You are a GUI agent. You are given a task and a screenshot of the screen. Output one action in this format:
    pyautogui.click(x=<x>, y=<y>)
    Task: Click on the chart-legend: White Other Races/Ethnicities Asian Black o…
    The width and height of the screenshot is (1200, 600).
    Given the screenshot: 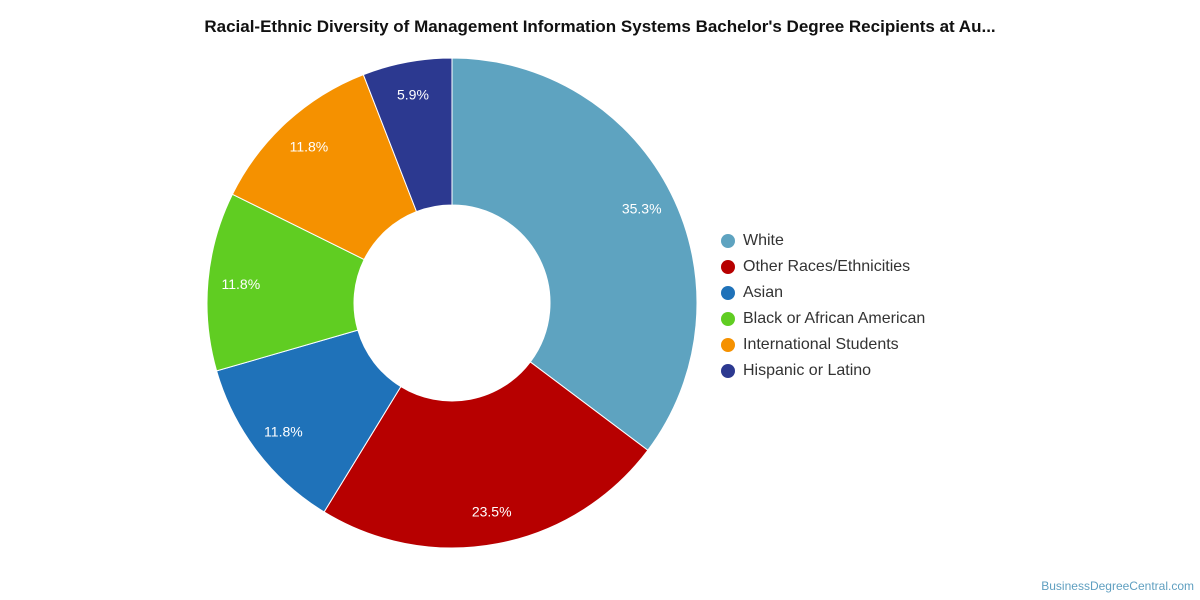 What is the action you would take?
    pyautogui.click(x=823, y=306)
    